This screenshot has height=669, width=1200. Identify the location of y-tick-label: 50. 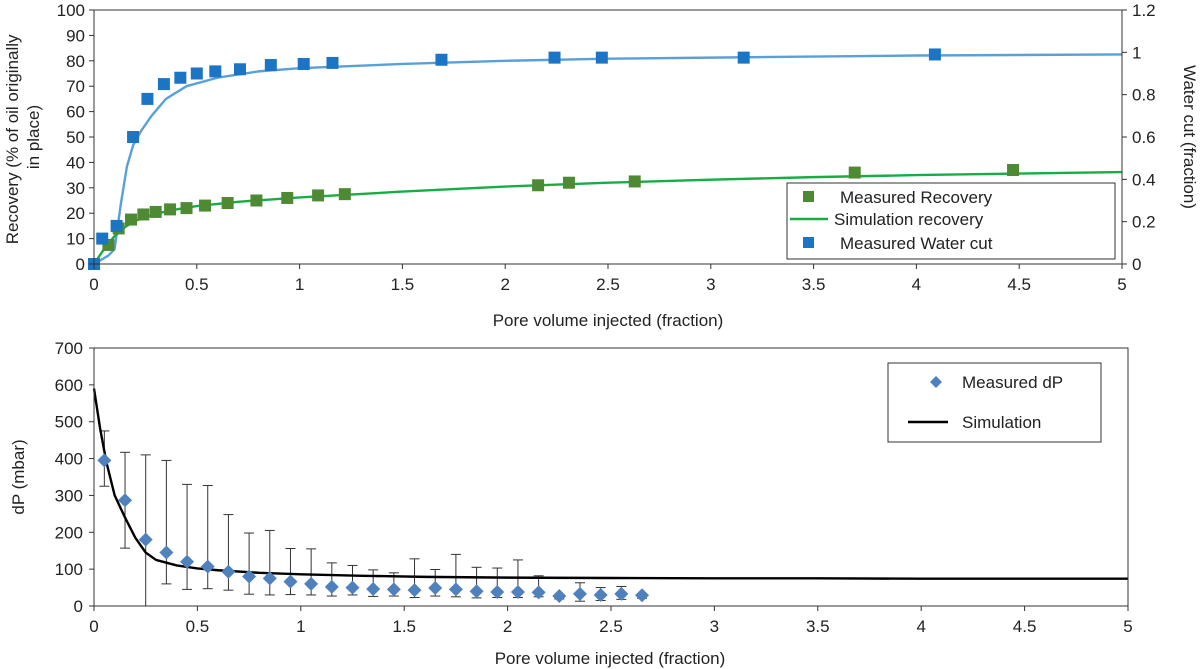
(75, 137).